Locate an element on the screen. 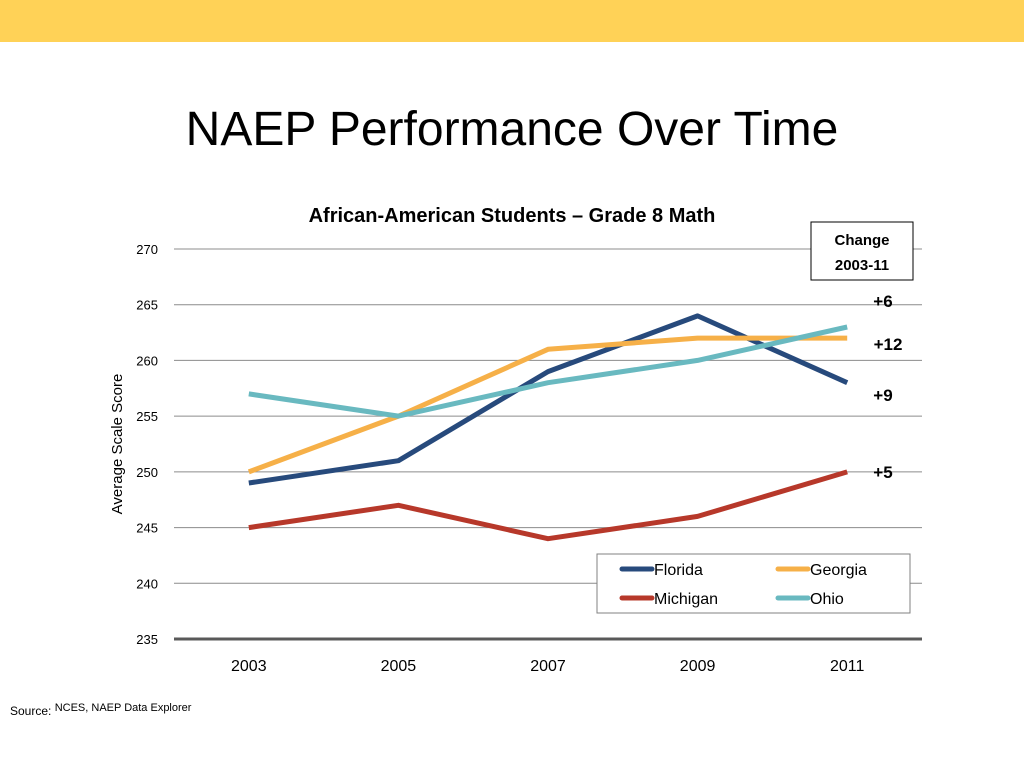 The image size is (1024, 768). top-color-band is located at coordinates (512, 21).